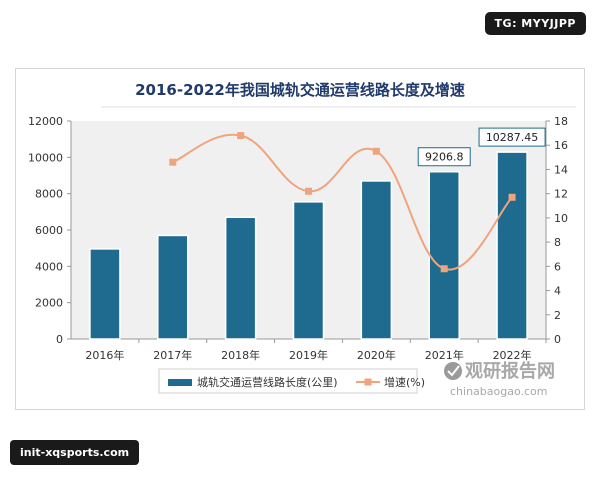 This screenshot has width=600, height=480. What do you see at coordinates (510, 371) in the screenshot?
I see `watermark-brand: 观研报告网` at bounding box center [510, 371].